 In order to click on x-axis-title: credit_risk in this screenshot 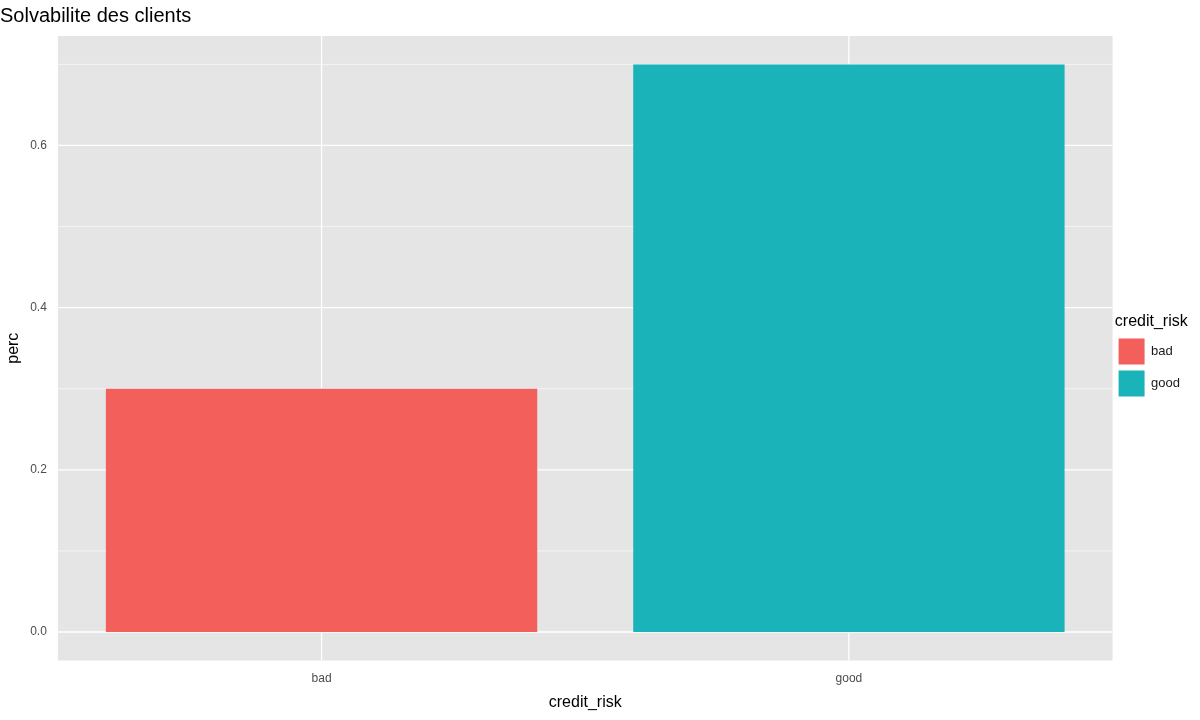, I will do `click(585, 701)`.